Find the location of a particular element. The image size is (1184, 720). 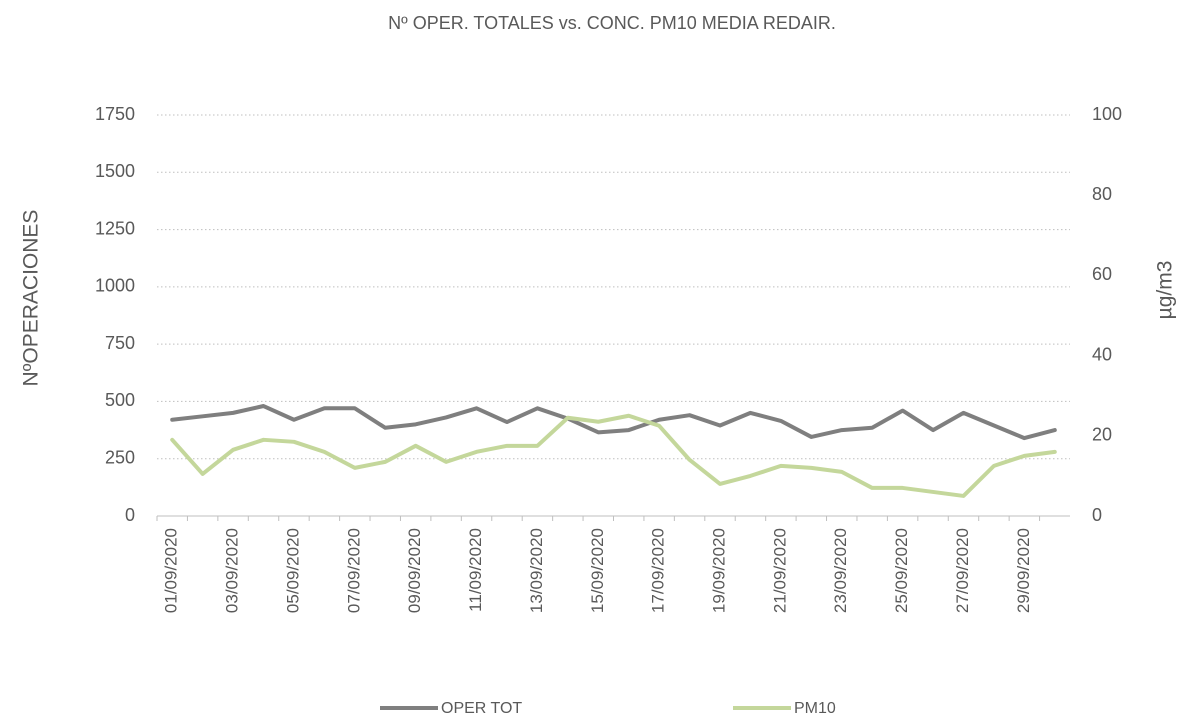

x-tick-label: 05/09/2020 is located at coordinates (292, 570).